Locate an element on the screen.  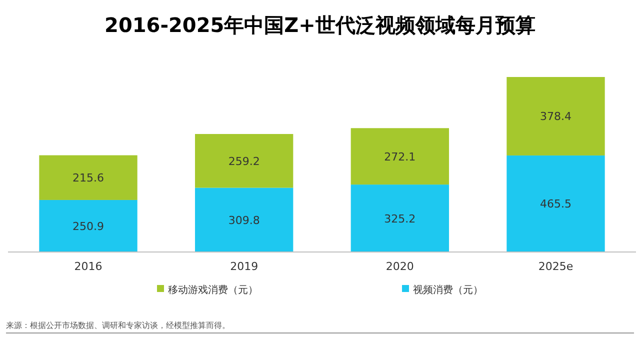
data-label: 465.5 is located at coordinates (556, 204).